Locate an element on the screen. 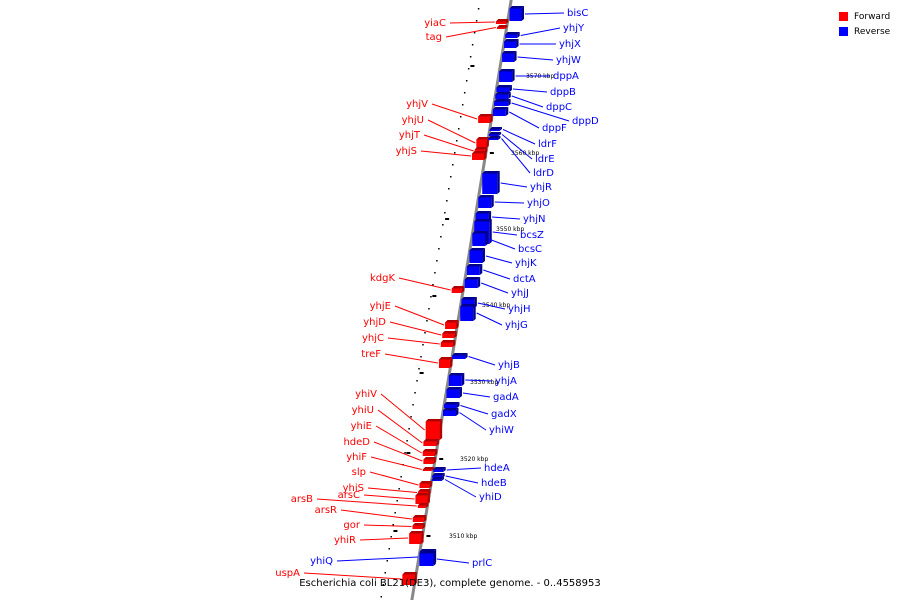 This screenshot has height=600, width=900. gene-label-yhjB: yhjB is located at coordinates (509, 365).